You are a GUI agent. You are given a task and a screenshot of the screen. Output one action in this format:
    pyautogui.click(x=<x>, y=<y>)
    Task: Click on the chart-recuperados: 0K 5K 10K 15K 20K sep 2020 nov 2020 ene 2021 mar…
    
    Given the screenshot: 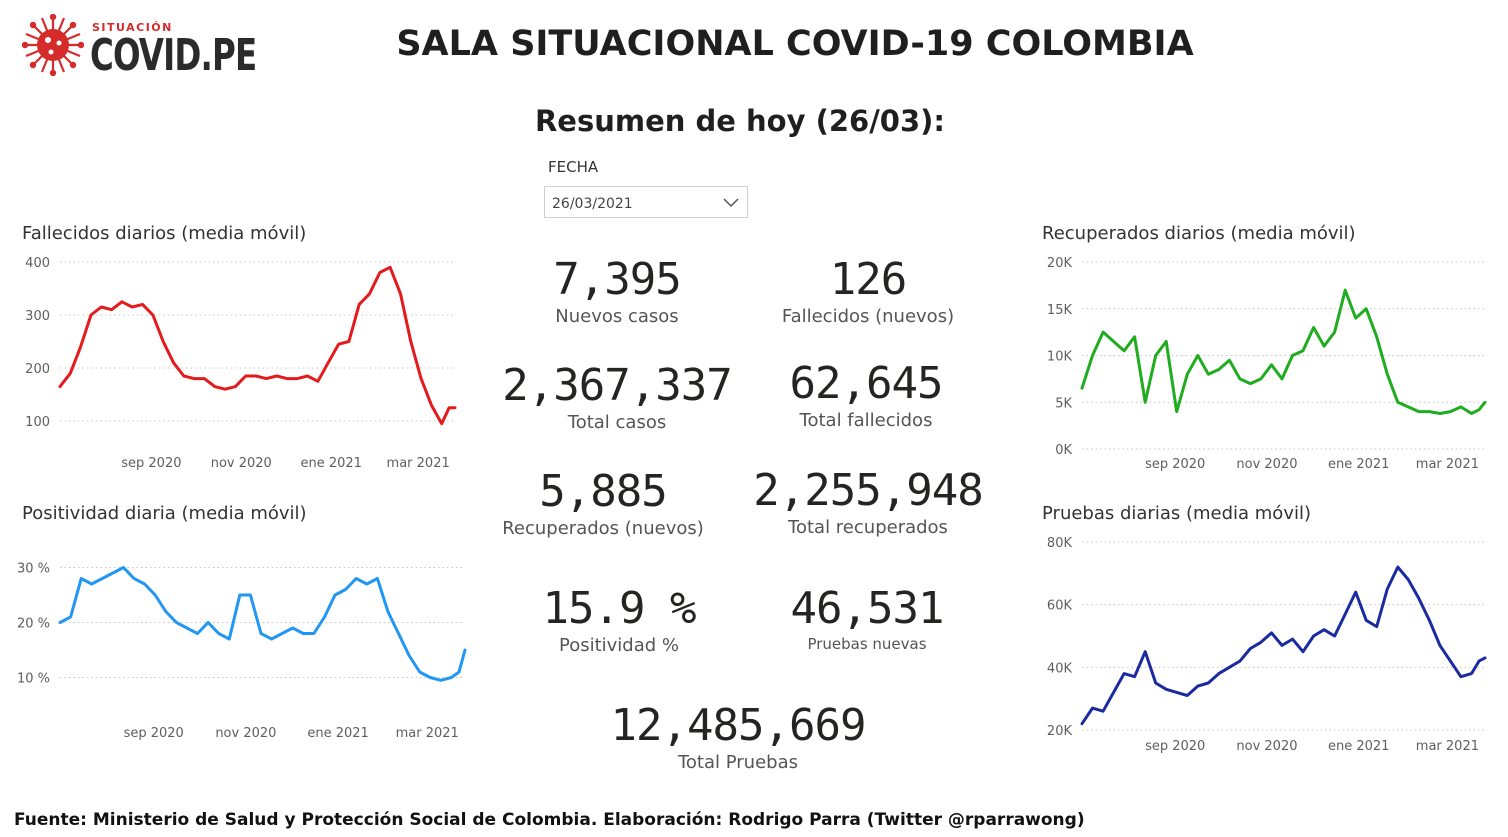 What is the action you would take?
    pyautogui.click(x=1267, y=364)
    